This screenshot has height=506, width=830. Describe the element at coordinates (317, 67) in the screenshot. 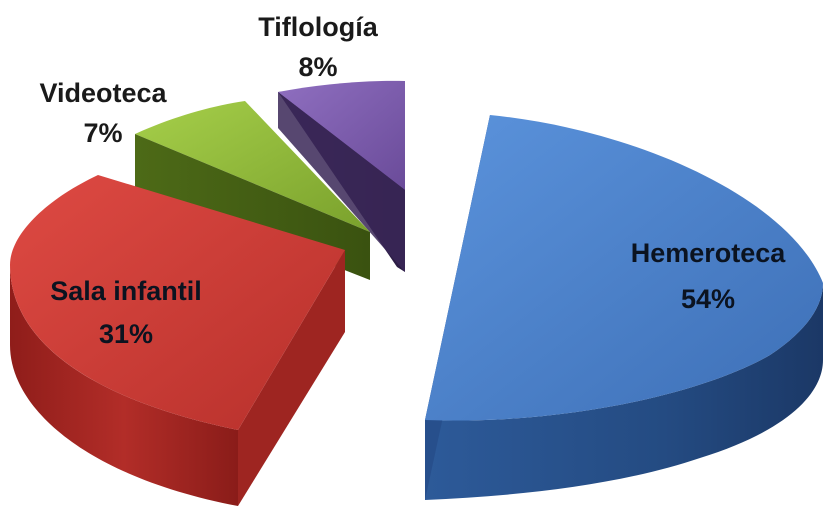

I see `value-tiflologia: 8%` at that location.